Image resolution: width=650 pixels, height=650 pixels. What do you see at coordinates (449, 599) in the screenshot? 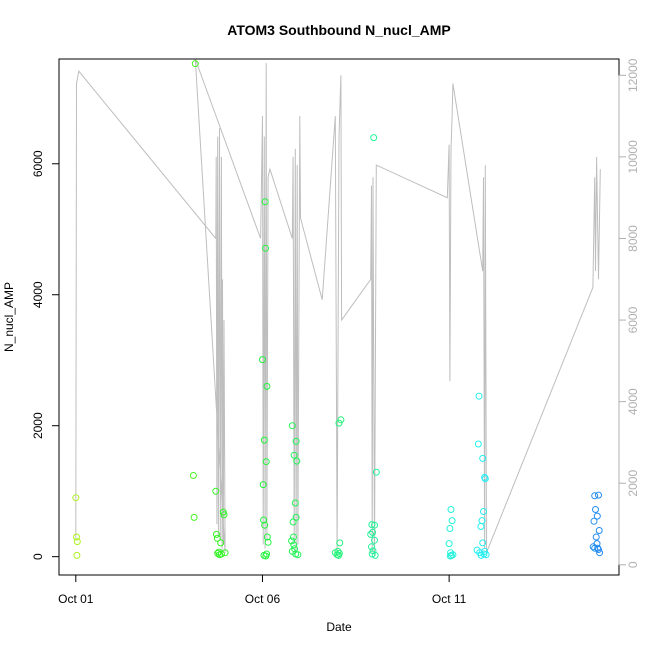
I see `x-tick-label: Oct 11` at bounding box center [449, 599].